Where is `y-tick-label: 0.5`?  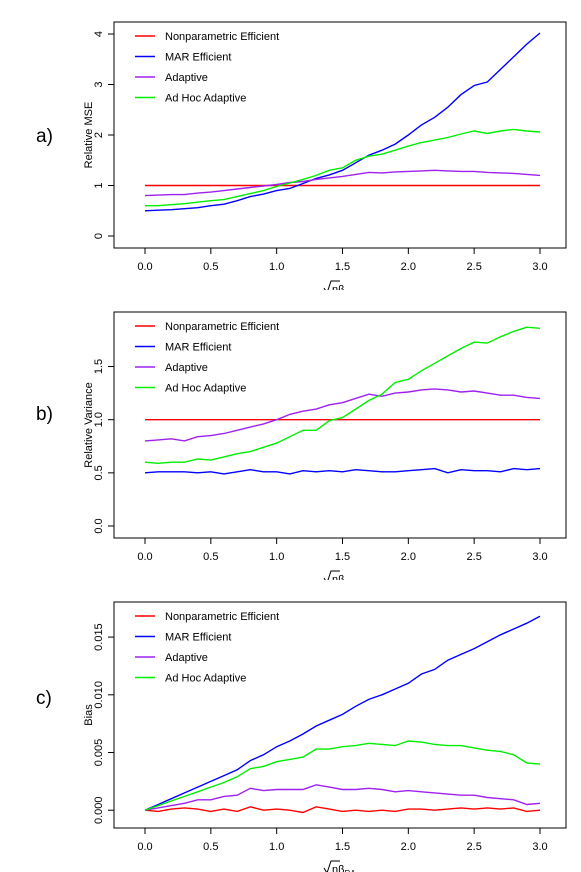
y-tick-label: 0.5 is located at coordinates (99, 472).